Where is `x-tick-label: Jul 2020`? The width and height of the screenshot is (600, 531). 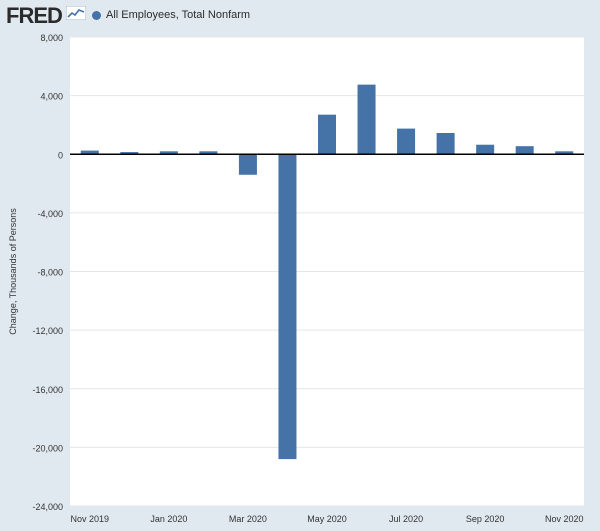
x-tick-label: Jul 2020 is located at coordinates (406, 519).